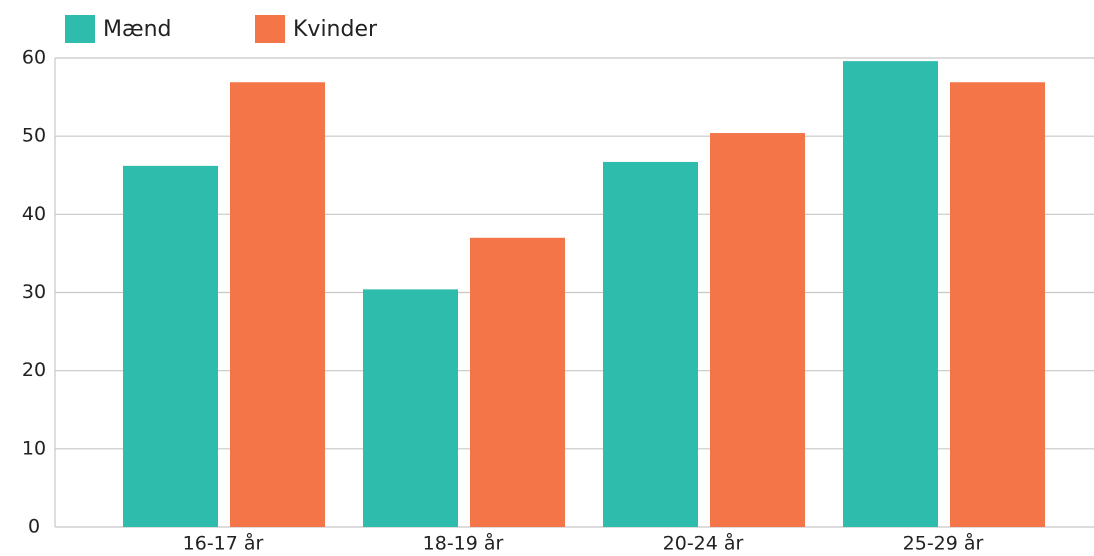  What do you see at coordinates (34, 214) in the screenshot?
I see `y-tick-label: 40` at bounding box center [34, 214].